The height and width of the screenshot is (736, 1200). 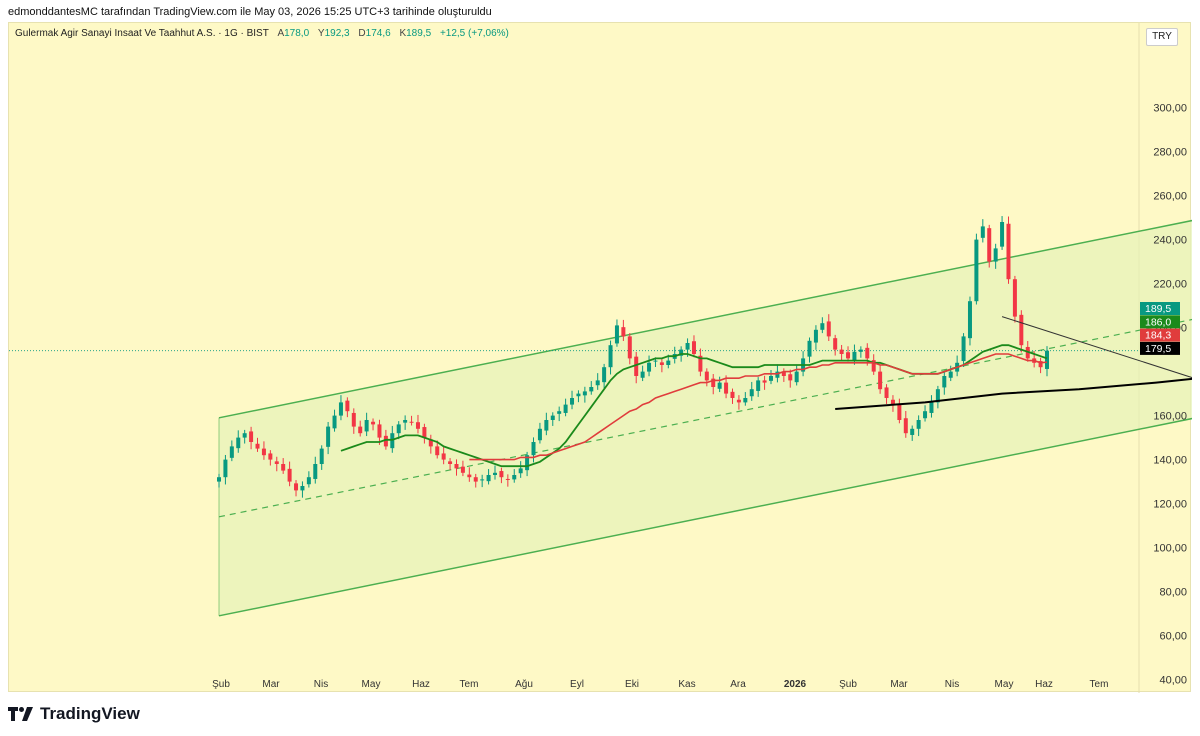 I want to click on price-label-text: 189,5, so click(x=1158, y=309).